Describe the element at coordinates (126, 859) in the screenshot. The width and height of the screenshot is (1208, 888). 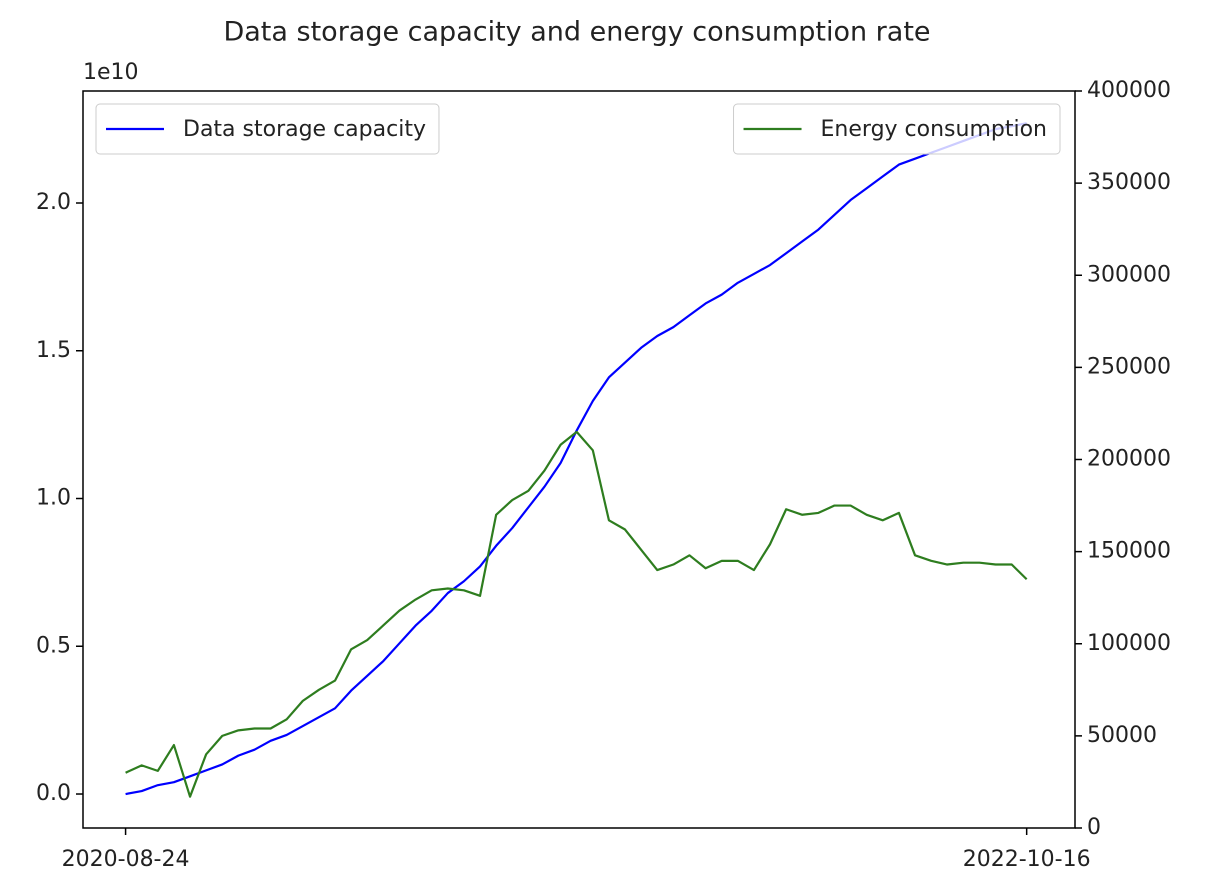
I see `x-tick-label: 2020-08-24` at that location.